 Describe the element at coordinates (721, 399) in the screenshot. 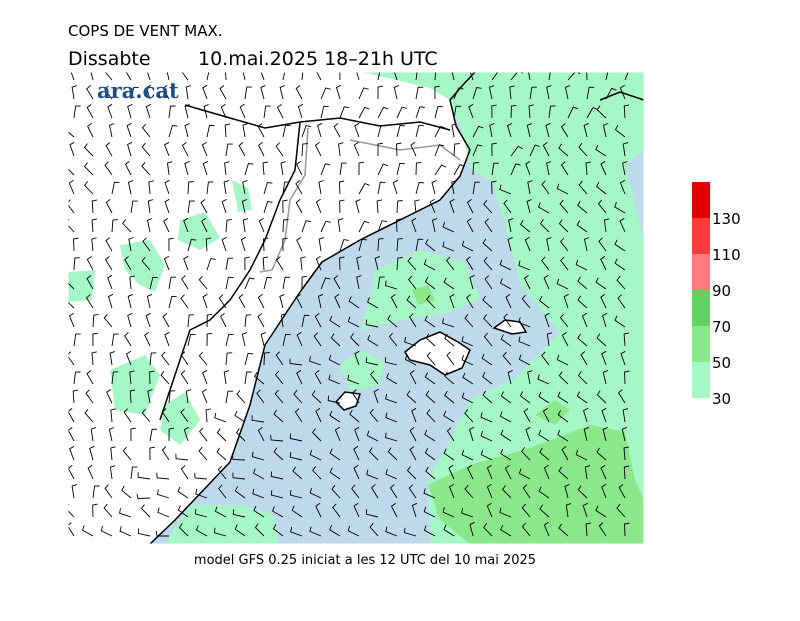

I see `colorbar-label: 30` at that location.